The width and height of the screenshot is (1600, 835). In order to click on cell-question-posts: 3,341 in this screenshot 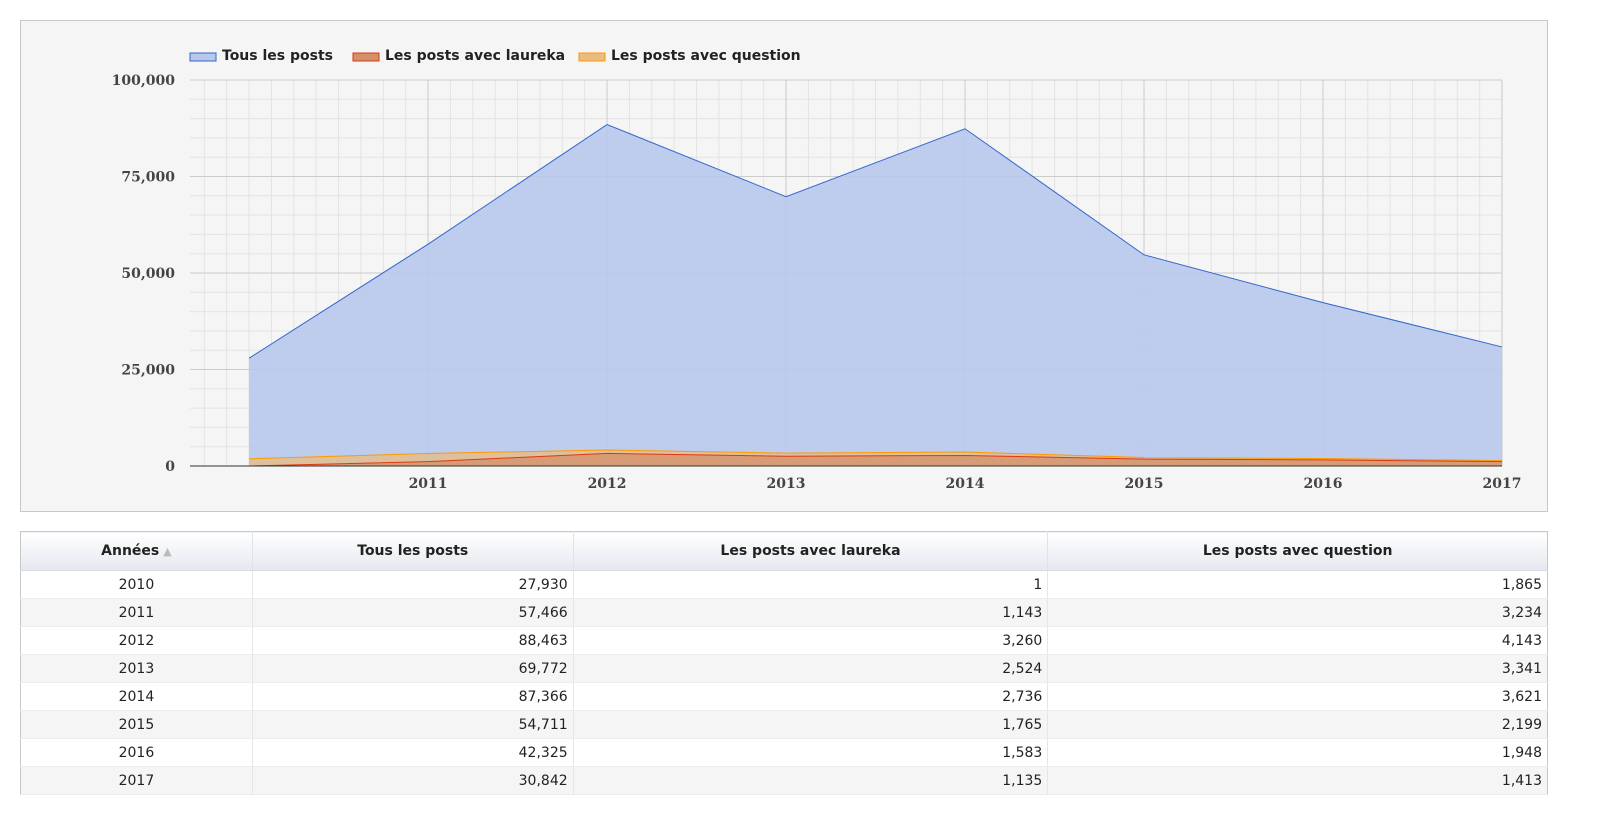, I will do `click(1297, 668)`.